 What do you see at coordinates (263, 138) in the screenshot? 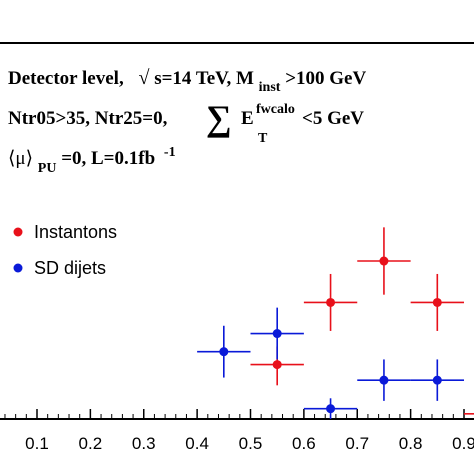
I see `energy-subscript: T` at bounding box center [263, 138].